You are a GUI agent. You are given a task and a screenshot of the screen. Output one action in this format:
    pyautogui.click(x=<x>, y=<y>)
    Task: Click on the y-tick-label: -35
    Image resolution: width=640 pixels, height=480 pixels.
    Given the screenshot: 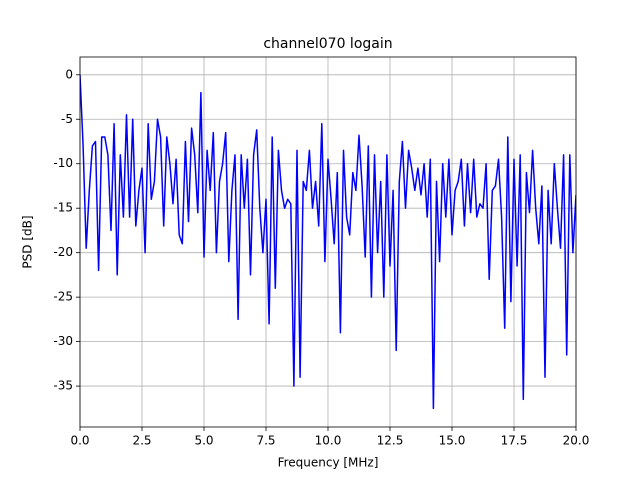 What is the action you would take?
    pyautogui.click(x=63, y=386)
    